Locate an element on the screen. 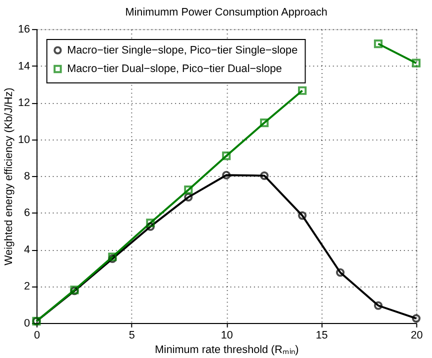 Image resolution: width=432 pixels, height=358 pixels. y-tick-label: 4 is located at coordinates (27, 250).